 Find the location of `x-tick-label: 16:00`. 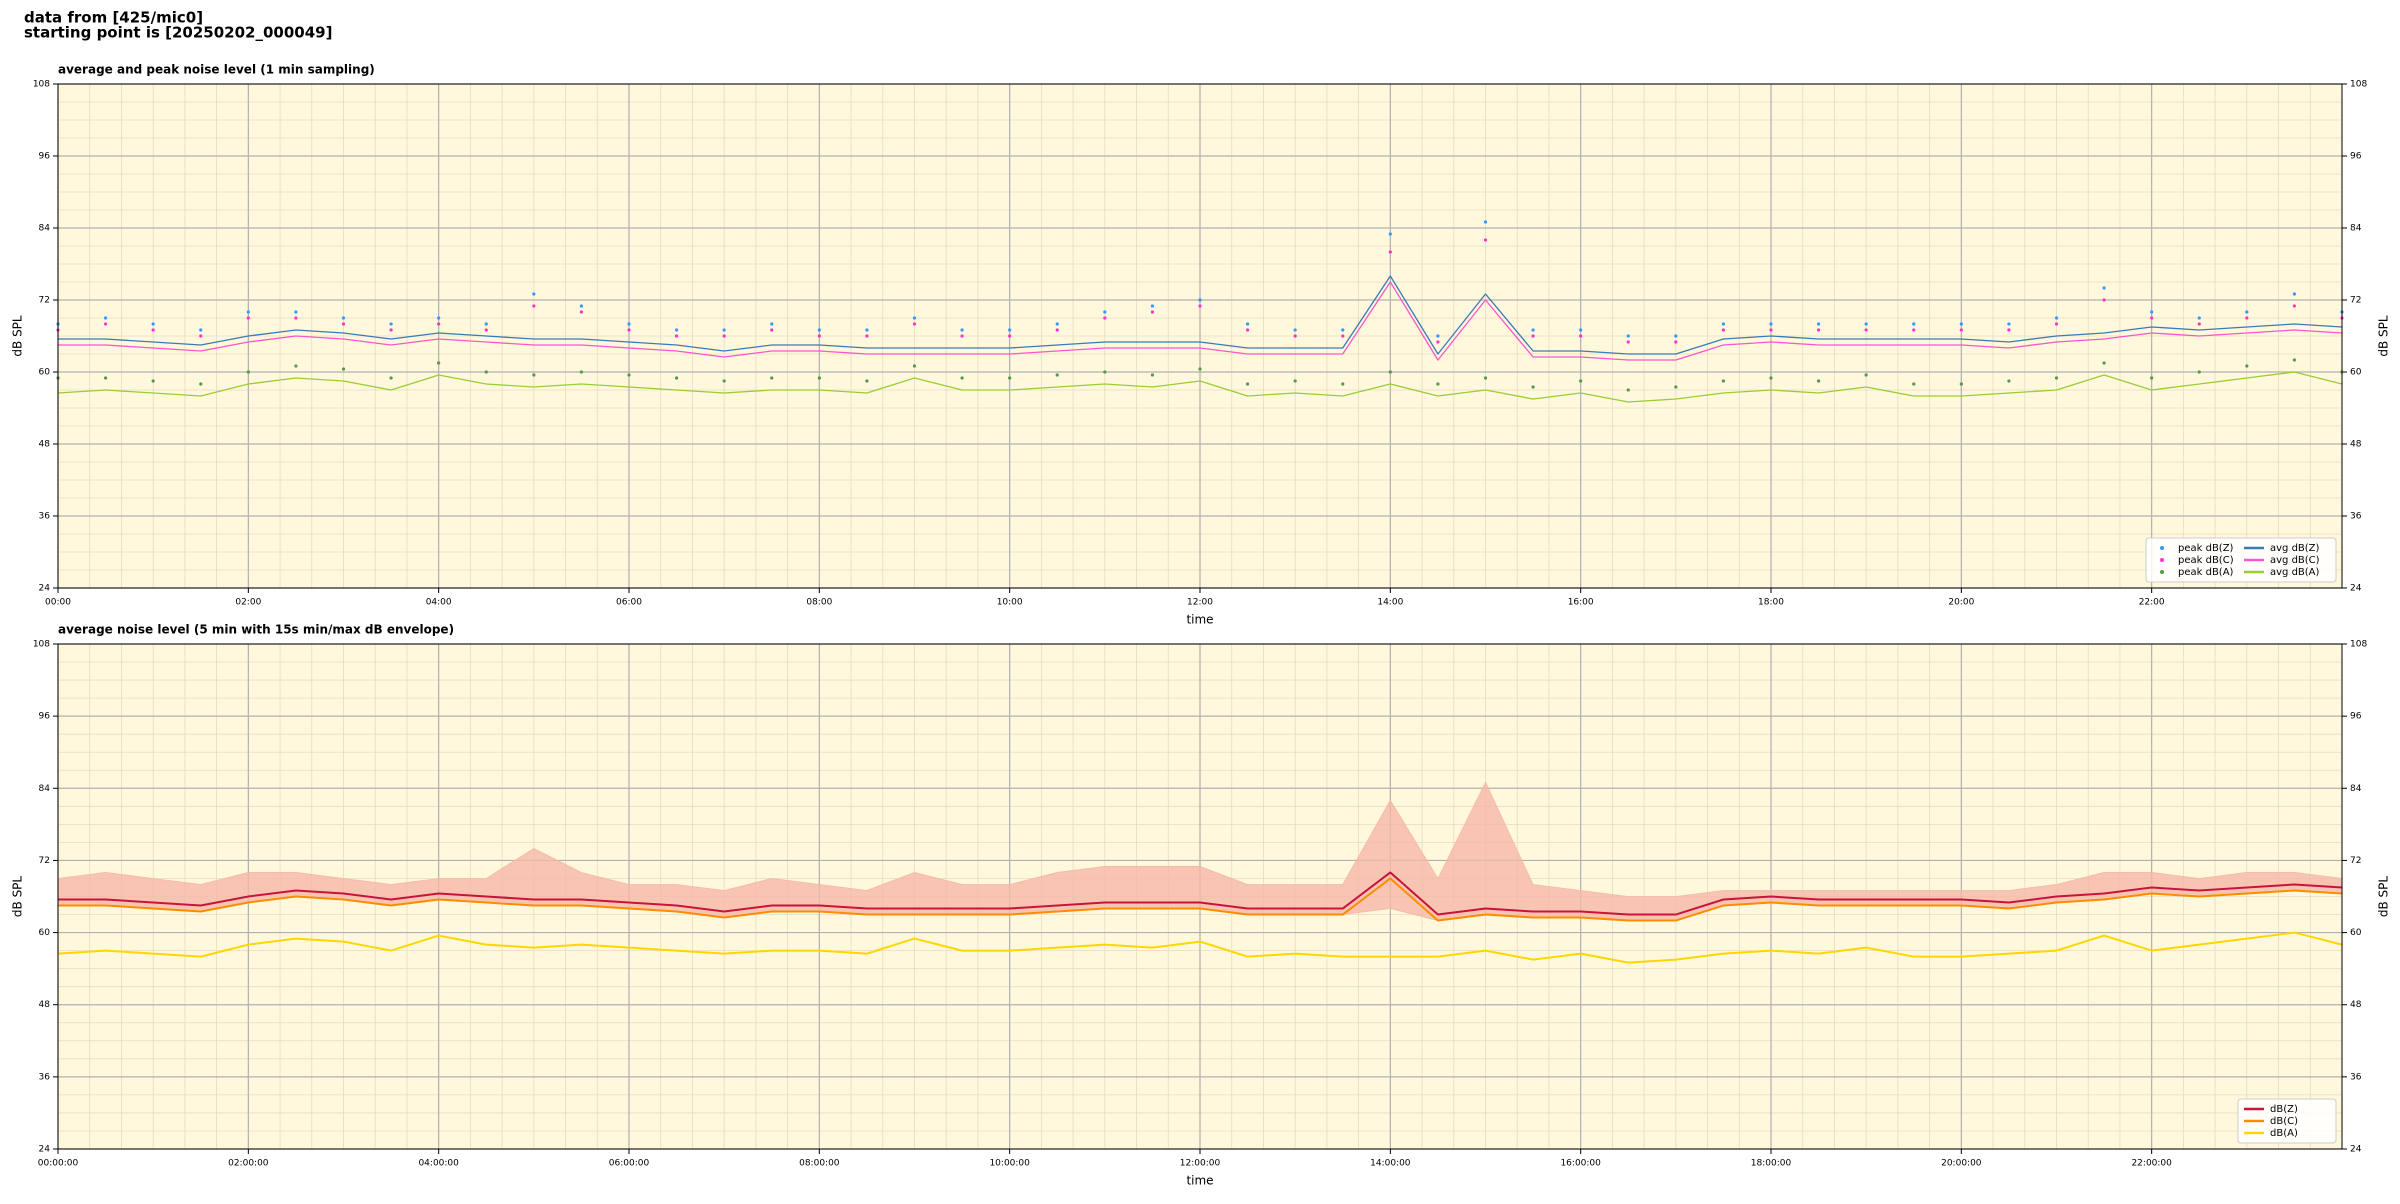

x-tick-label: 16:00 is located at coordinates (1581, 603).